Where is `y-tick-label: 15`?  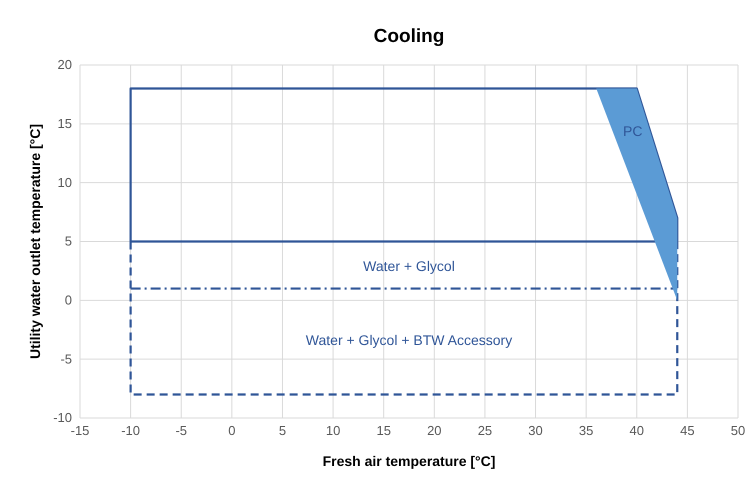 y-tick-label: 15 is located at coordinates (65, 123).